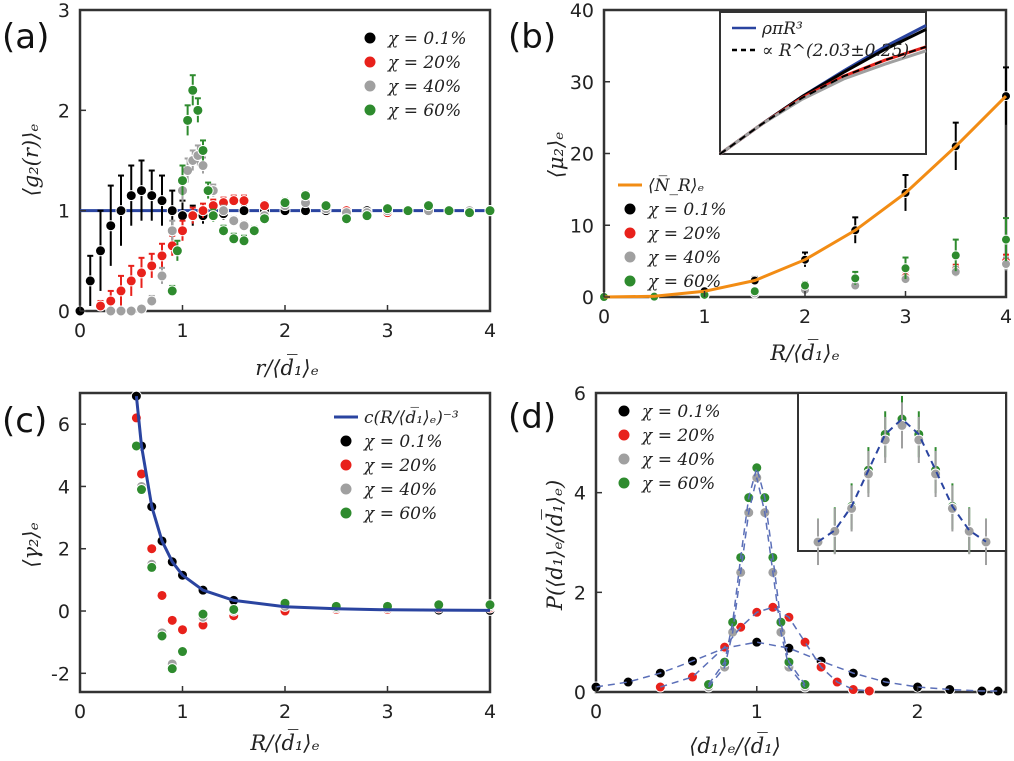 The width and height of the screenshot is (1014, 761). What do you see at coordinates (805, 197) in the screenshot?
I see `fit-line-orange` at bounding box center [805, 197].